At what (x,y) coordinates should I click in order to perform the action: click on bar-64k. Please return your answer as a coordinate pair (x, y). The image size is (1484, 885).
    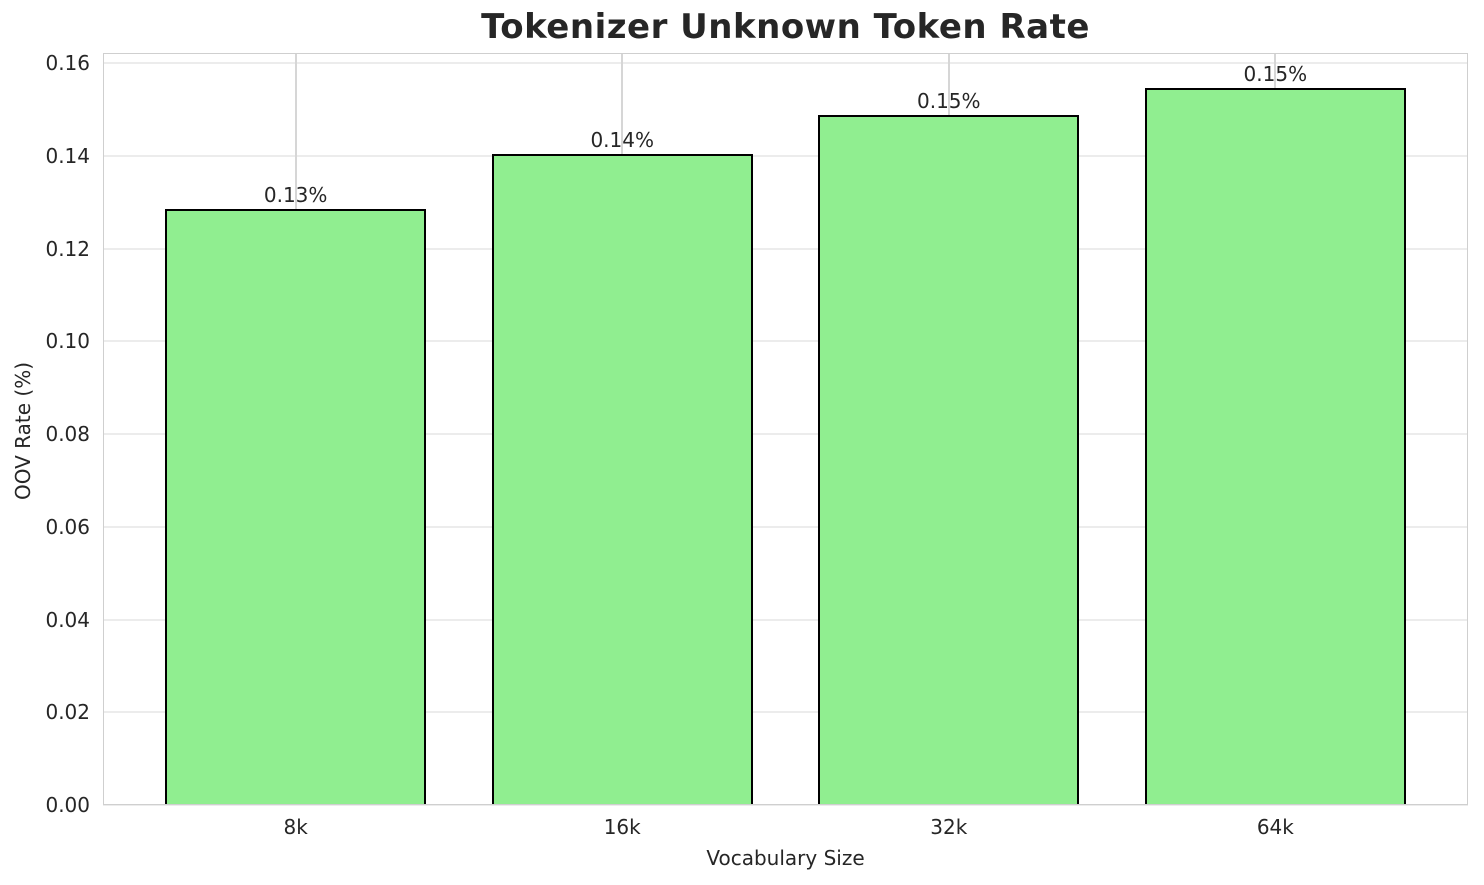
    Looking at the image, I should click on (1275, 446).